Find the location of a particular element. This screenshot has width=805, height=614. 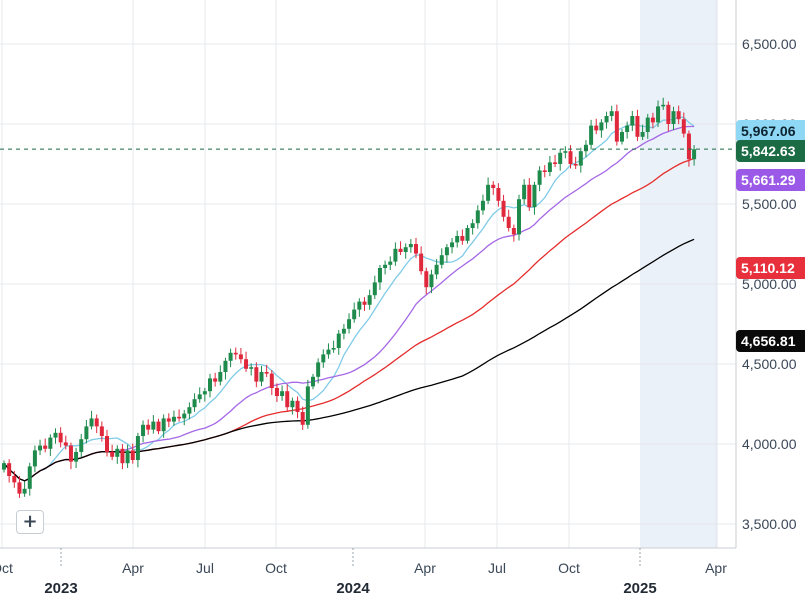

price-badges: 5,967.06 5,842.63 5,661.29 5,110.12 4,656.81 is located at coordinates (770, 236).